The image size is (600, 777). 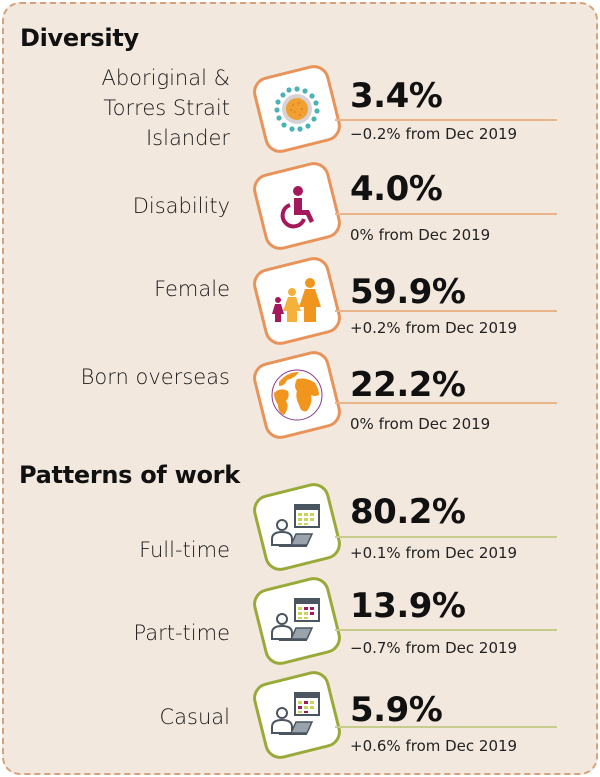 I want to click on aboriginal-dot-art-icon, so click(x=297, y=109).